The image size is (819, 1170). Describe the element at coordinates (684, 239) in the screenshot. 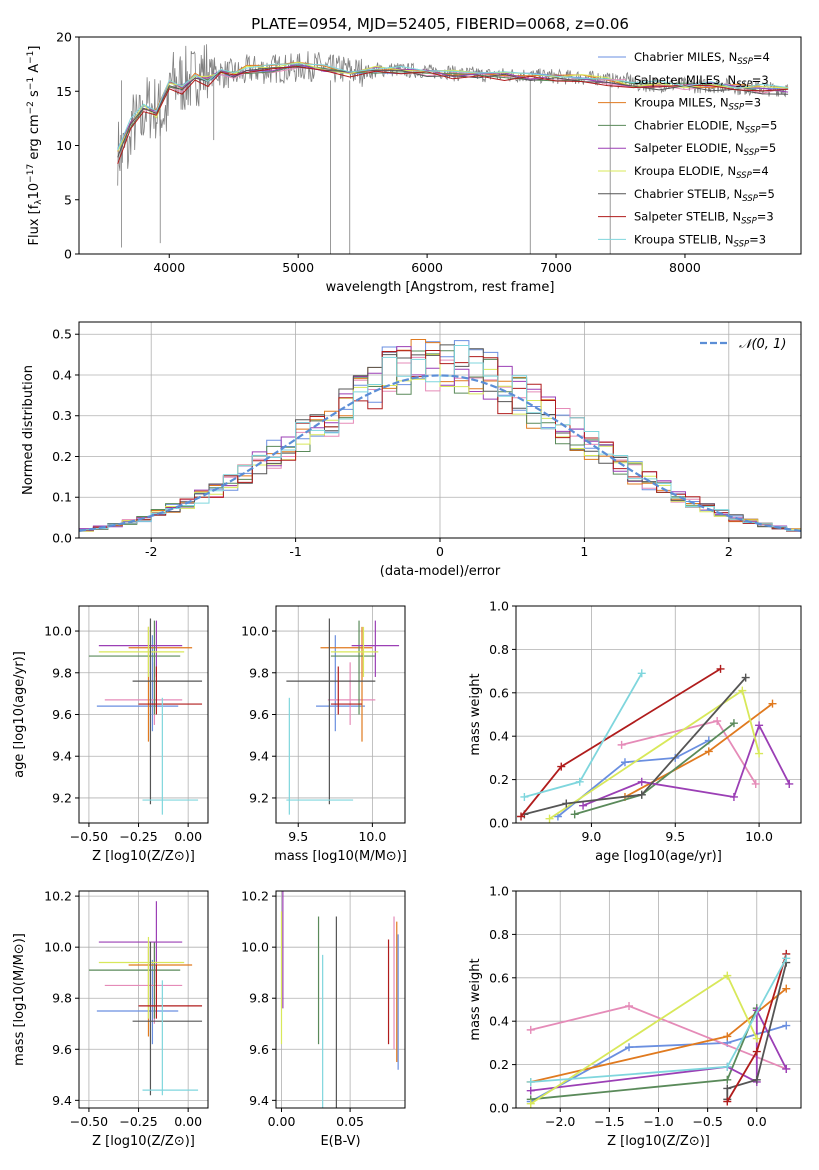

I see `legend-label: Kroupa STELIB, N` at that location.